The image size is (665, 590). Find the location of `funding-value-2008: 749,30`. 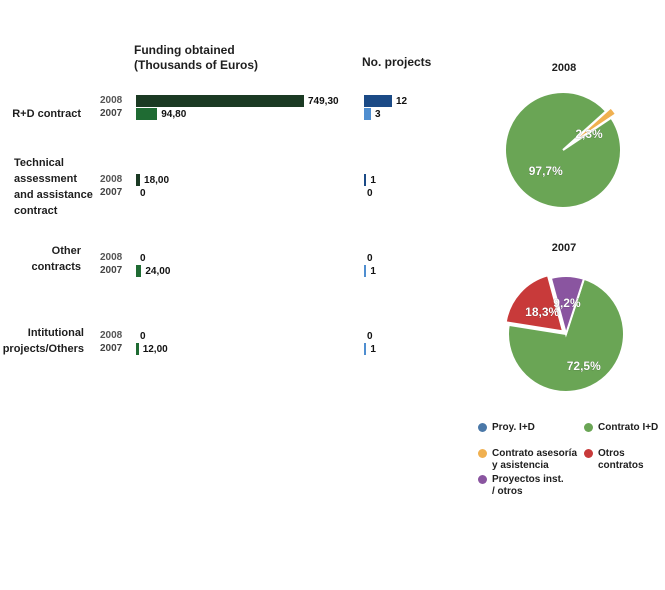

funding-value-2008: 749,30 is located at coordinates (323, 101).